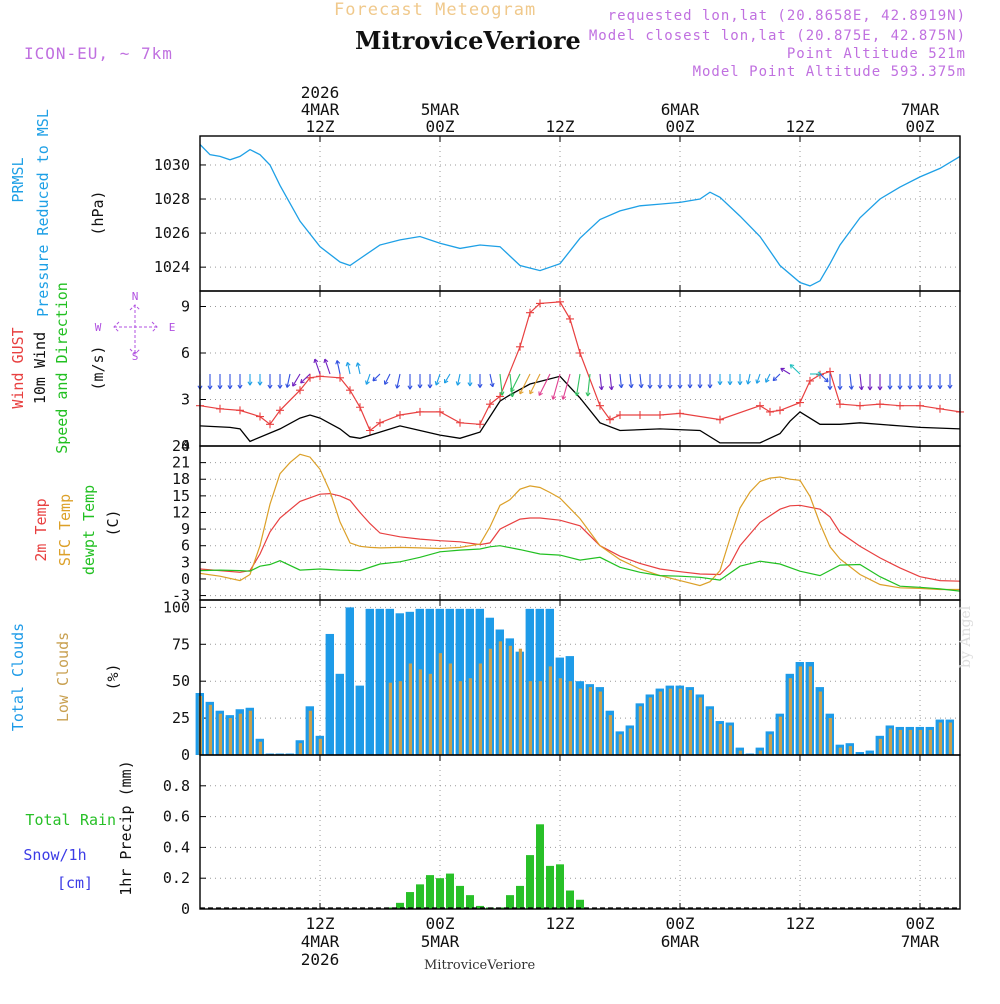 The width and height of the screenshot is (1000, 1004). I want to click on value-tick-label: 0, so click(185, 755).